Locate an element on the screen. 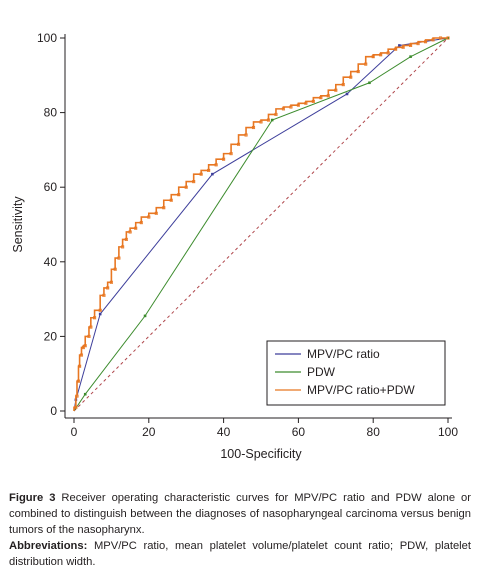 Image resolution: width=478 pixels, height=583 pixels. x-tick-label: 80 is located at coordinates (374, 432).